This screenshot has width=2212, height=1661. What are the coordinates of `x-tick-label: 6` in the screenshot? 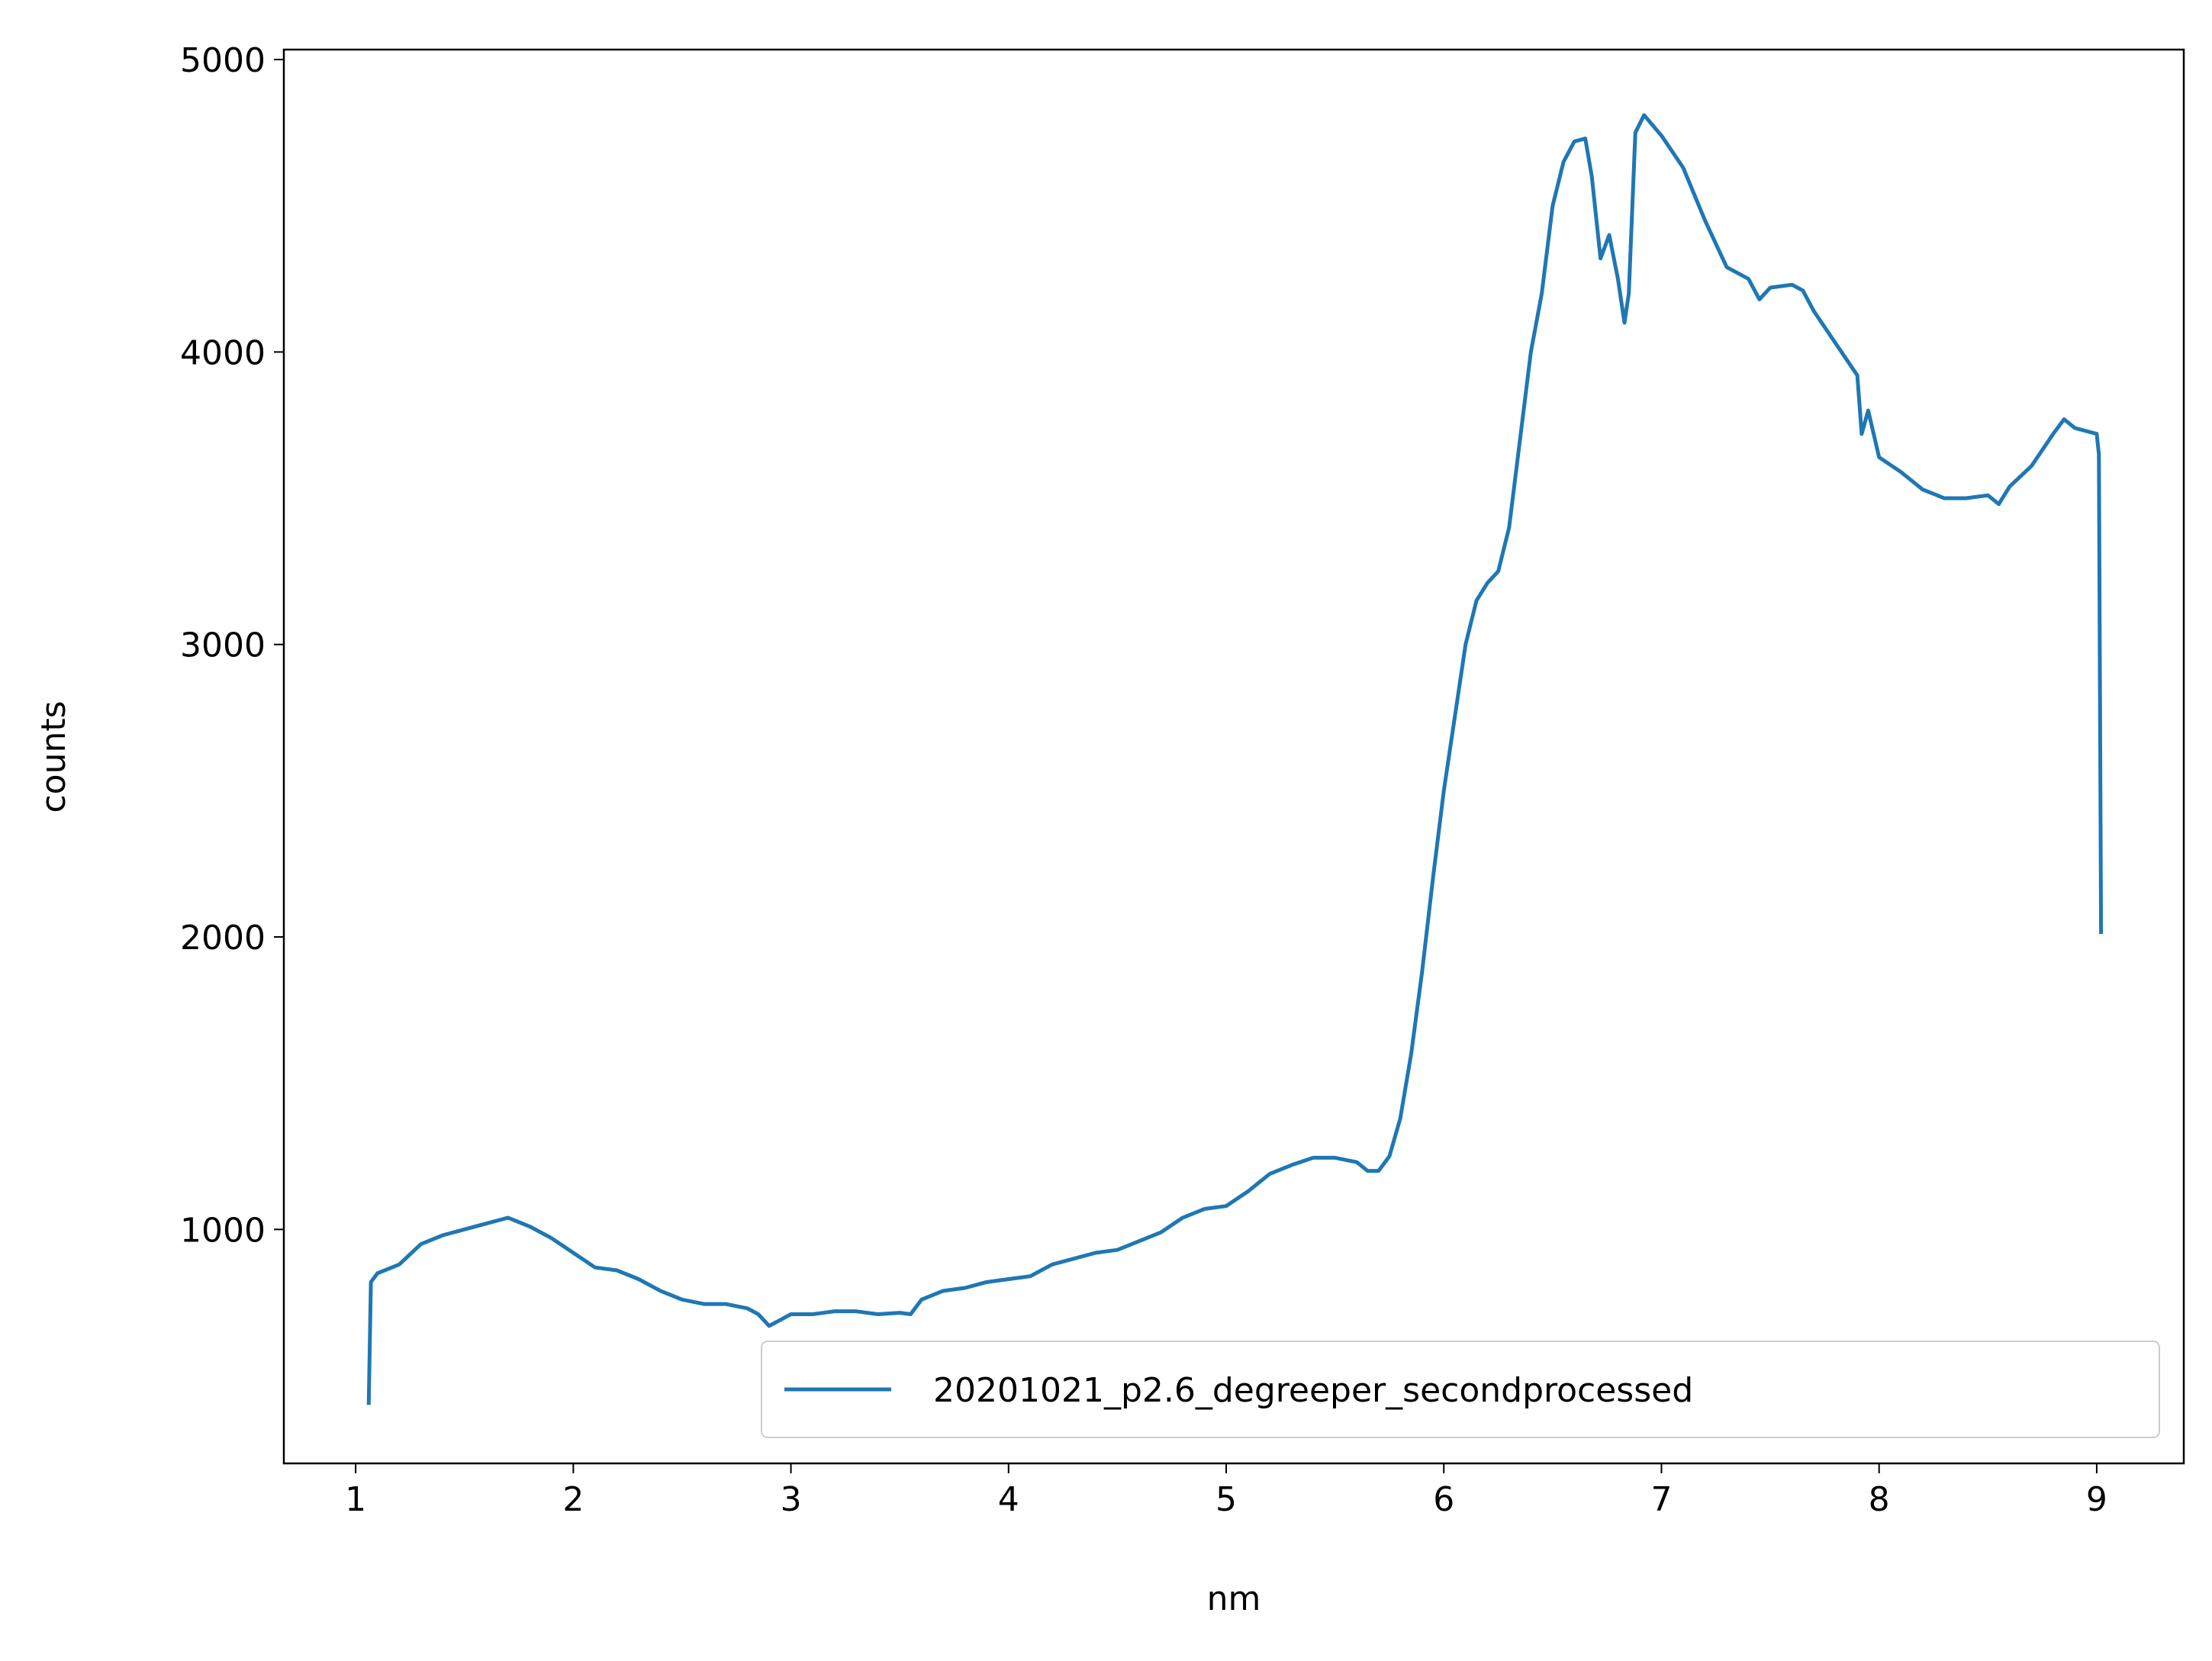 It's located at (1443, 1499).